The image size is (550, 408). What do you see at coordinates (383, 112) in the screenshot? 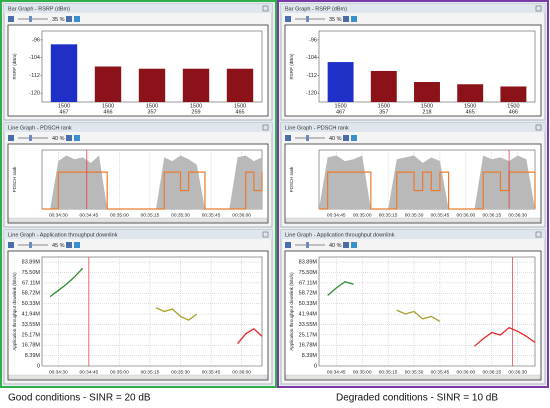
I see `x-tick-label: 357` at bounding box center [383, 112].